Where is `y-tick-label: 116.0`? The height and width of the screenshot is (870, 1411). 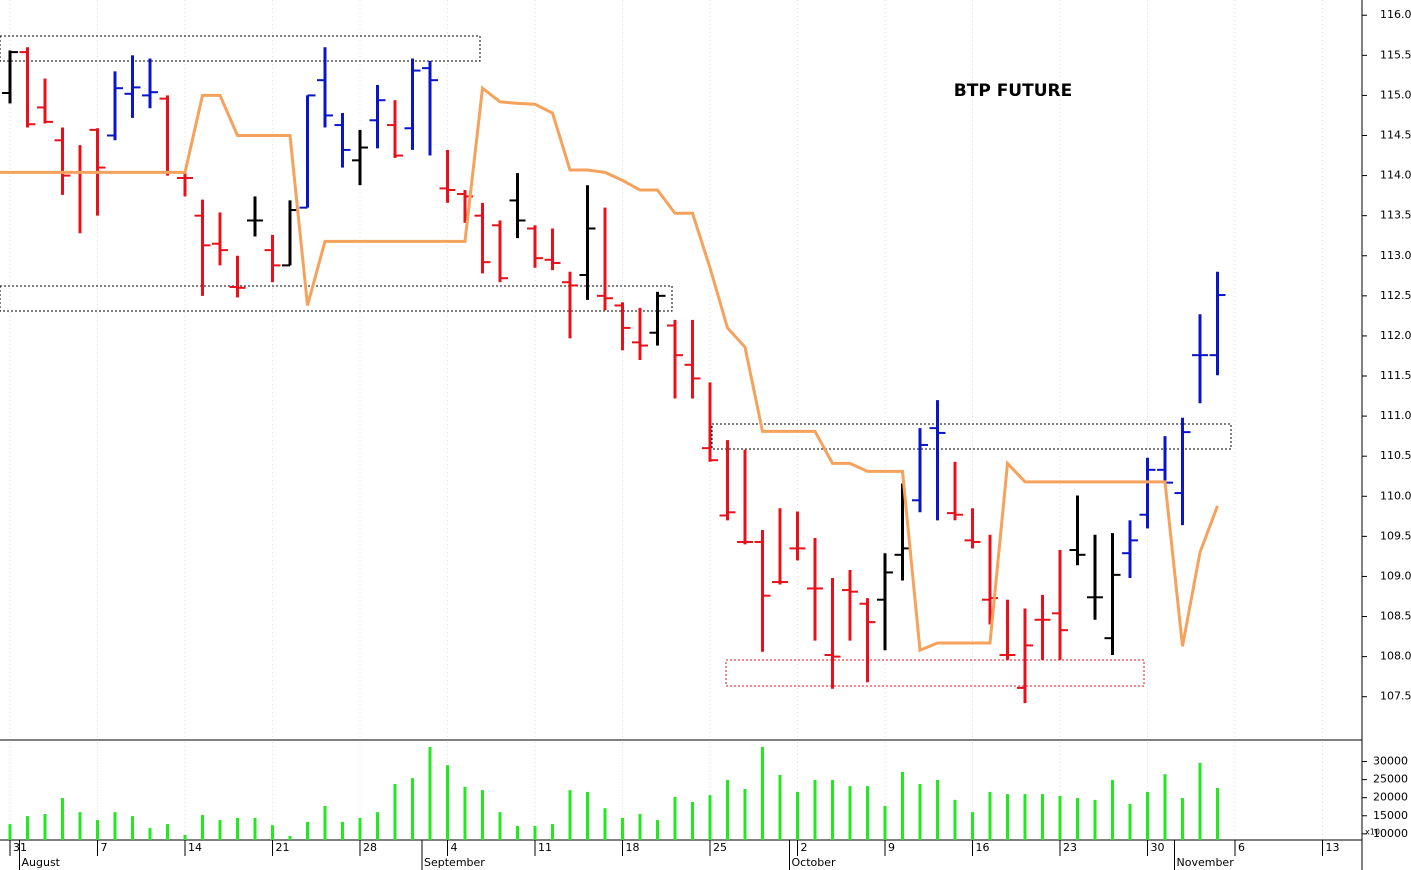
y-tick-label: 116.0 is located at coordinates (1395, 14).